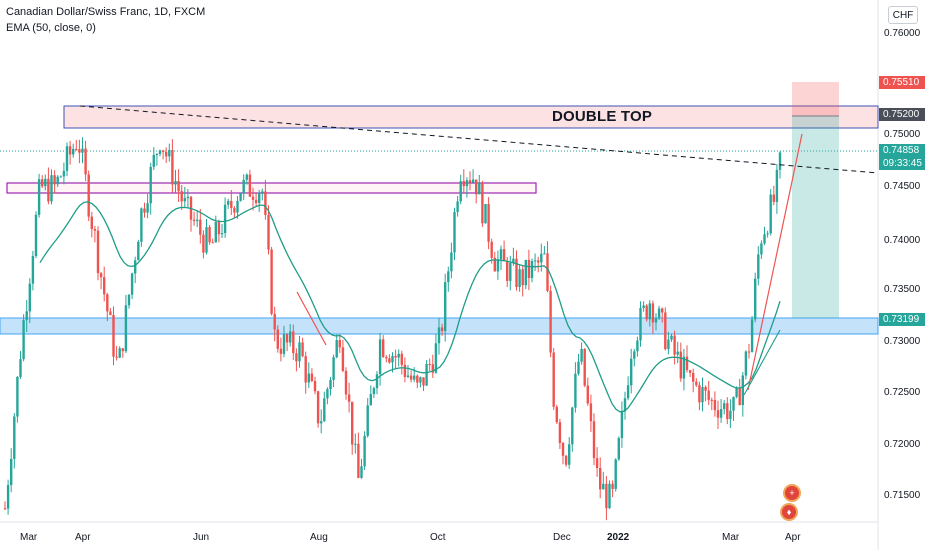  What do you see at coordinates (618, 537) in the screenshot?
I see `time-axis-label: 2022` at bounding box center [618, 537].